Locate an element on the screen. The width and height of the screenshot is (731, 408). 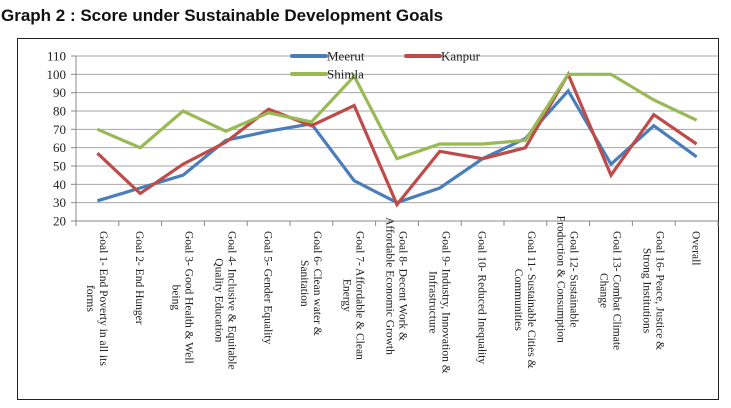
legend-item-shimla: Shimla is located at coordinates (327, 74).